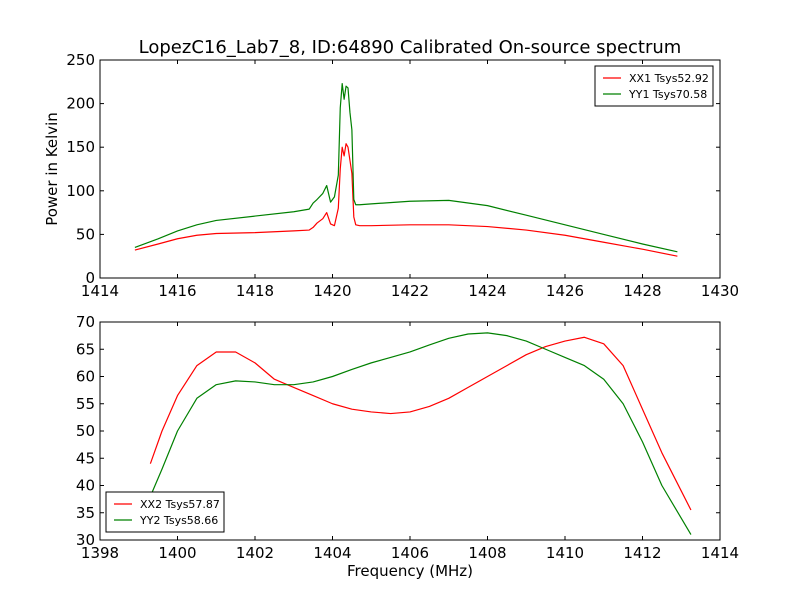 Image resolution: width=800 pixels, height=600 pixels. Describe the element at coordinates (667, 94) in the screenshot. I see `legend-label: YY1 Tsys70.58` at that location.